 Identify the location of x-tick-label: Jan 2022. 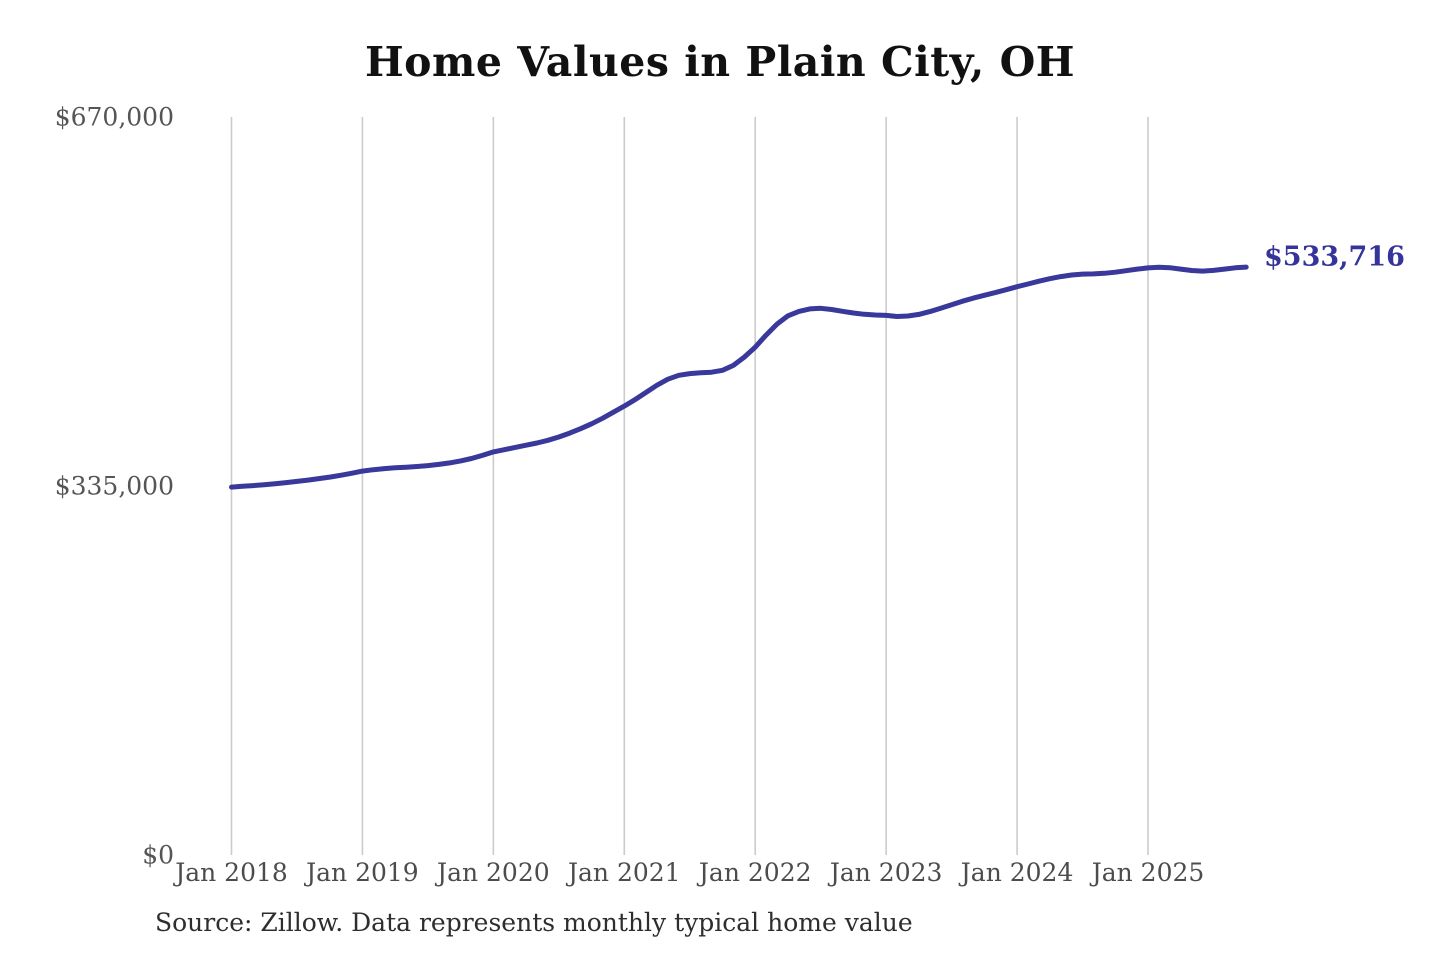
(755, 872).